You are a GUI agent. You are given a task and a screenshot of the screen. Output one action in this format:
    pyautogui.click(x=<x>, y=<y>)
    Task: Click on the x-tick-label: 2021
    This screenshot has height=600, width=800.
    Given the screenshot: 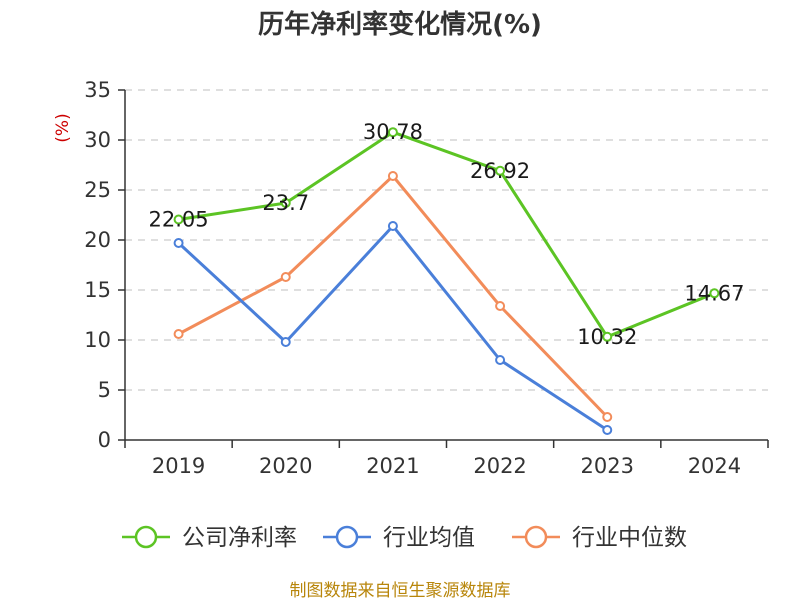 What is the action you would take?
    pyautogui.click(x=392, y=466)
    